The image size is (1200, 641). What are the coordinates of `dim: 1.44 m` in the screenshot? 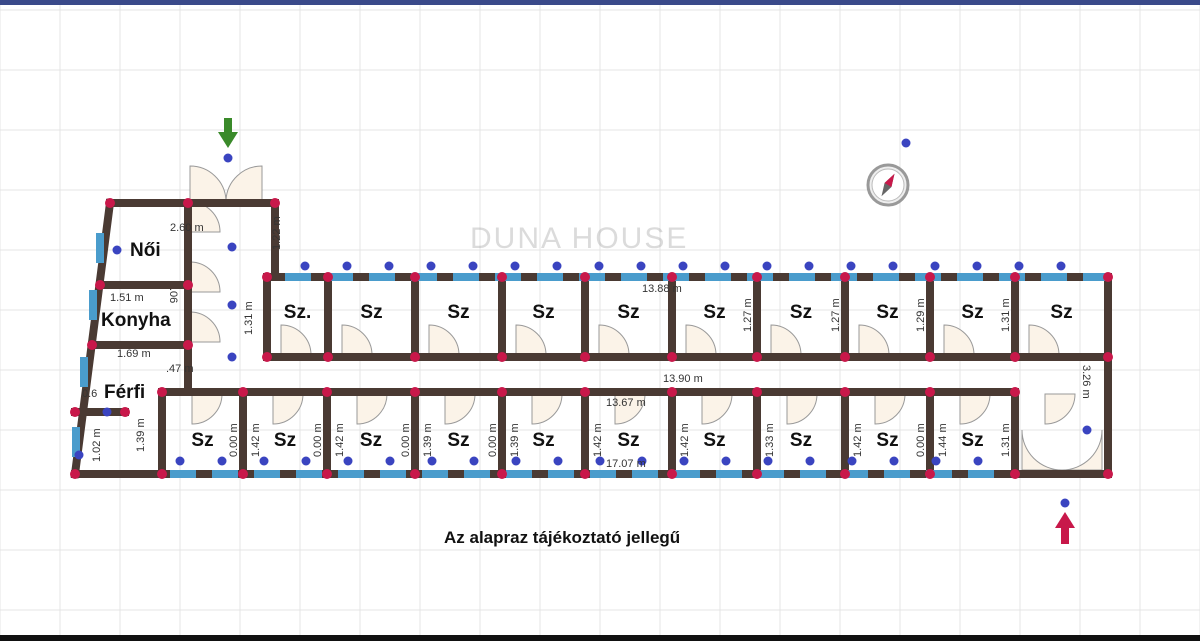 It's located at (943, 440).